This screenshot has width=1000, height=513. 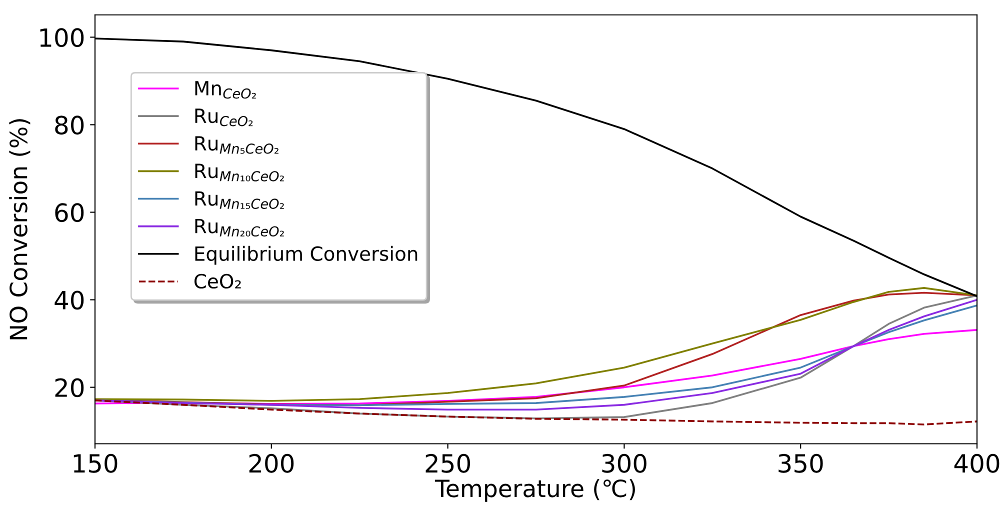 What do you see at coordinates (69, 212) in the screenshot?
I see `y-tick-label: 60` at bounding box center [69, 212].